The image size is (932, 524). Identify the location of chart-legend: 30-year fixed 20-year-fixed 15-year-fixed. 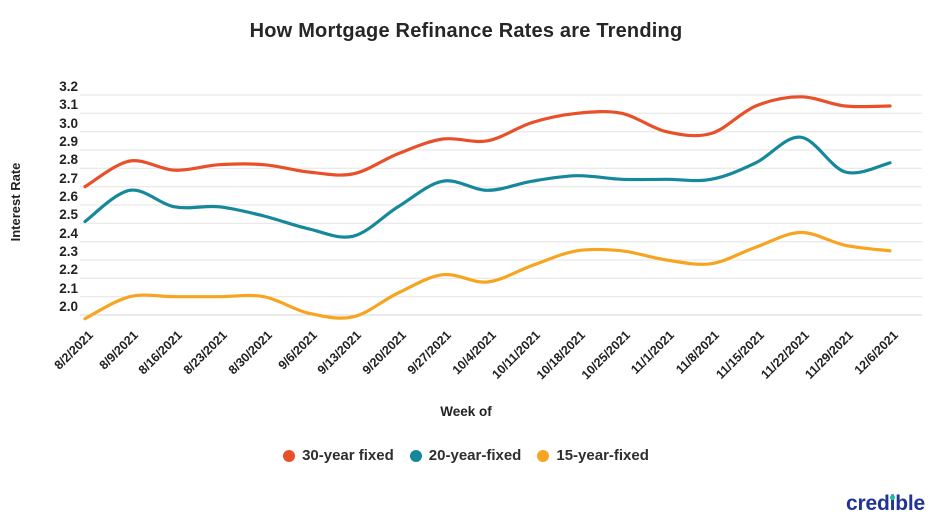
(466, 455).